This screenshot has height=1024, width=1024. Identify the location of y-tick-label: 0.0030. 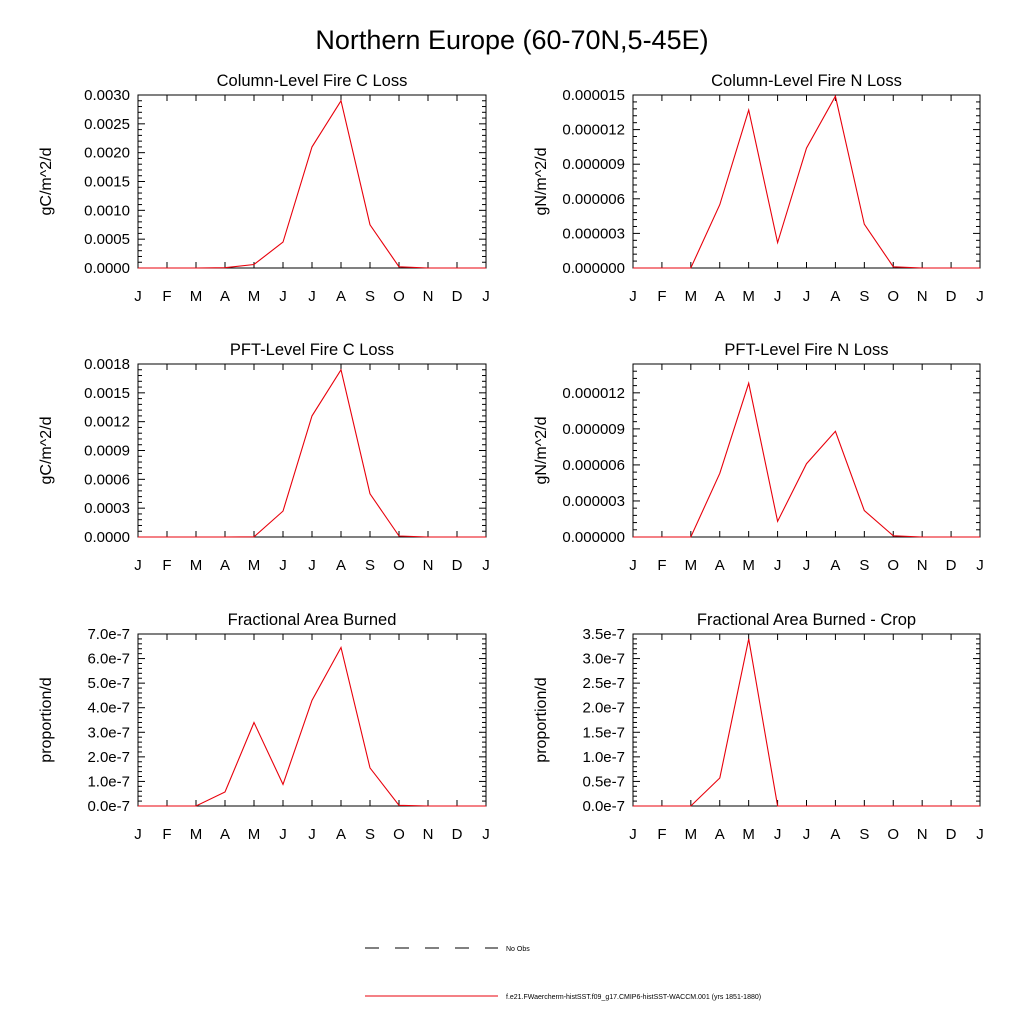
(107, 95).